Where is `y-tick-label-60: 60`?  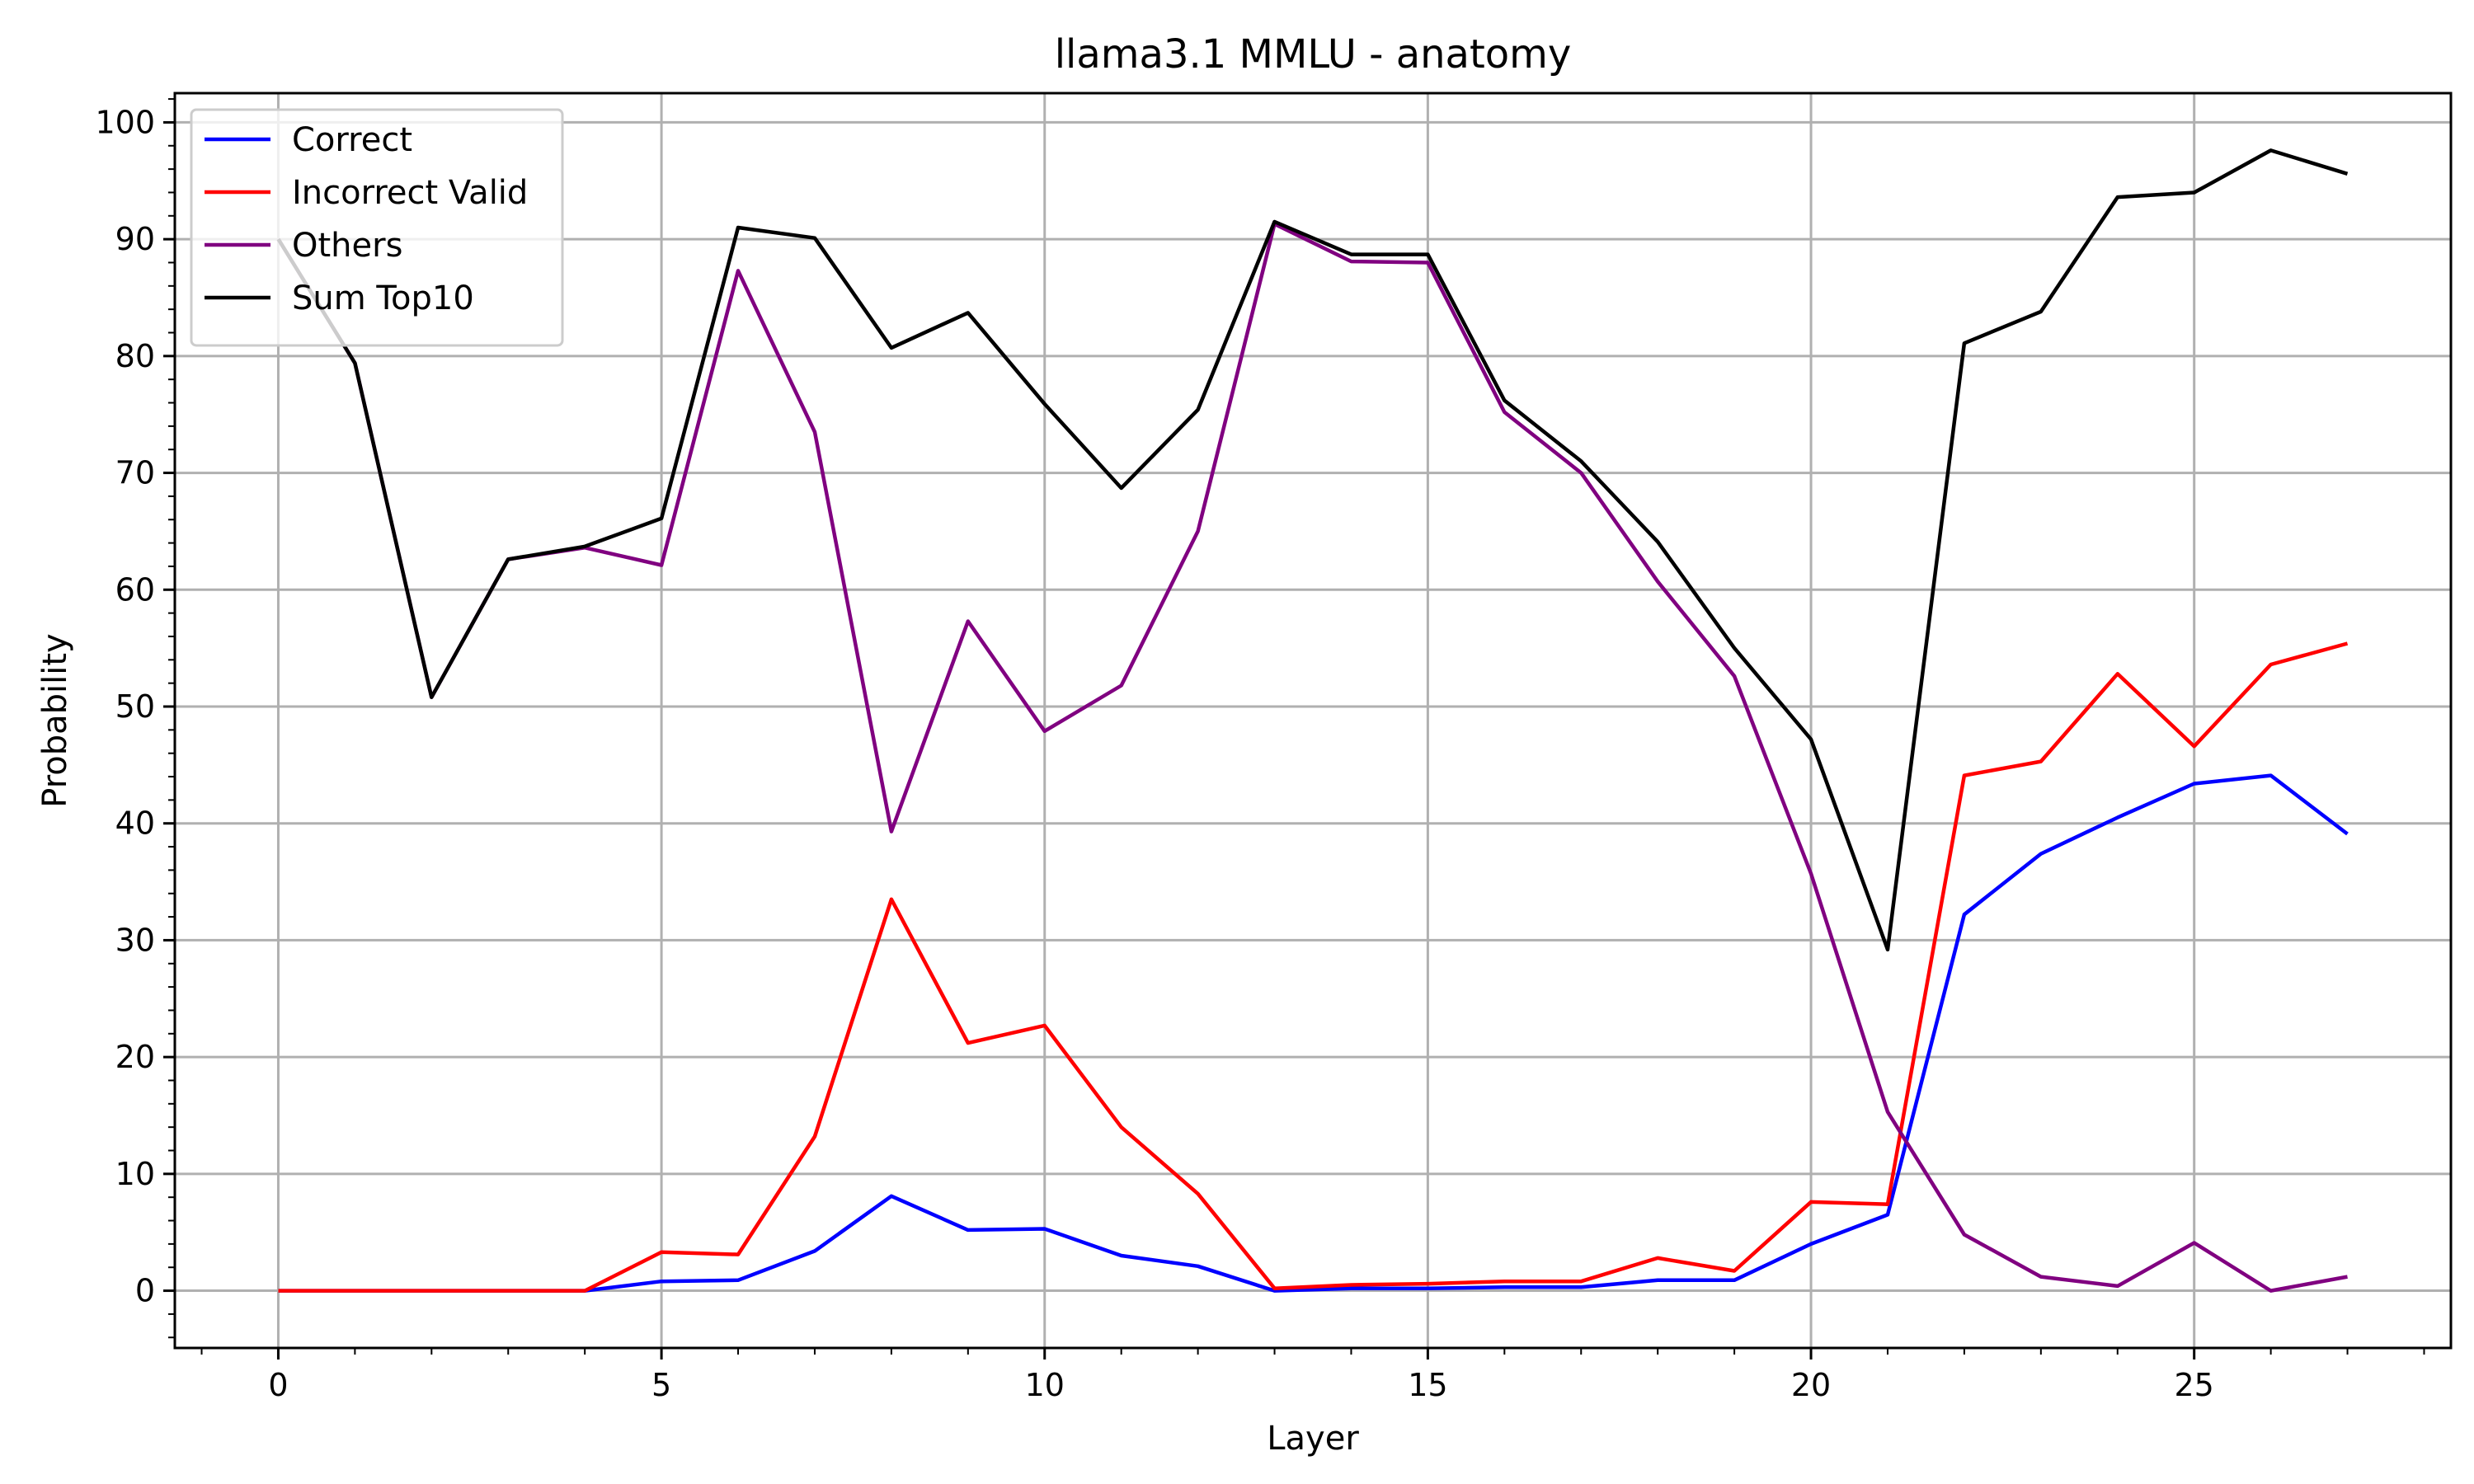 y-tick-label-60: 60 is located at coordinates (135, 589).